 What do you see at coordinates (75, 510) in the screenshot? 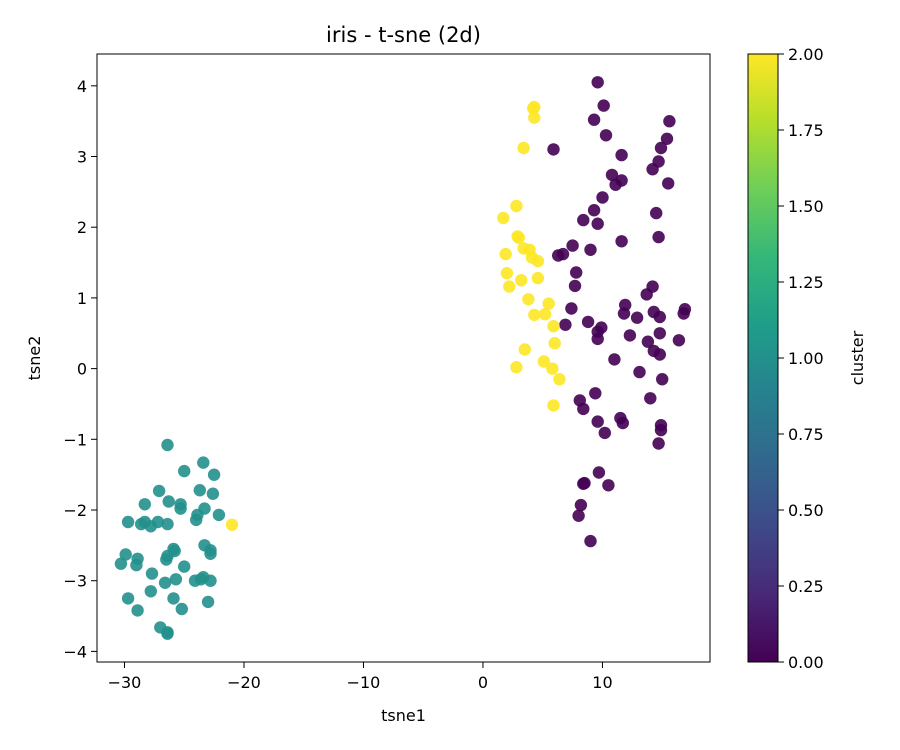
I see `y-tick-label: −2` at bounding box center [75, 510].